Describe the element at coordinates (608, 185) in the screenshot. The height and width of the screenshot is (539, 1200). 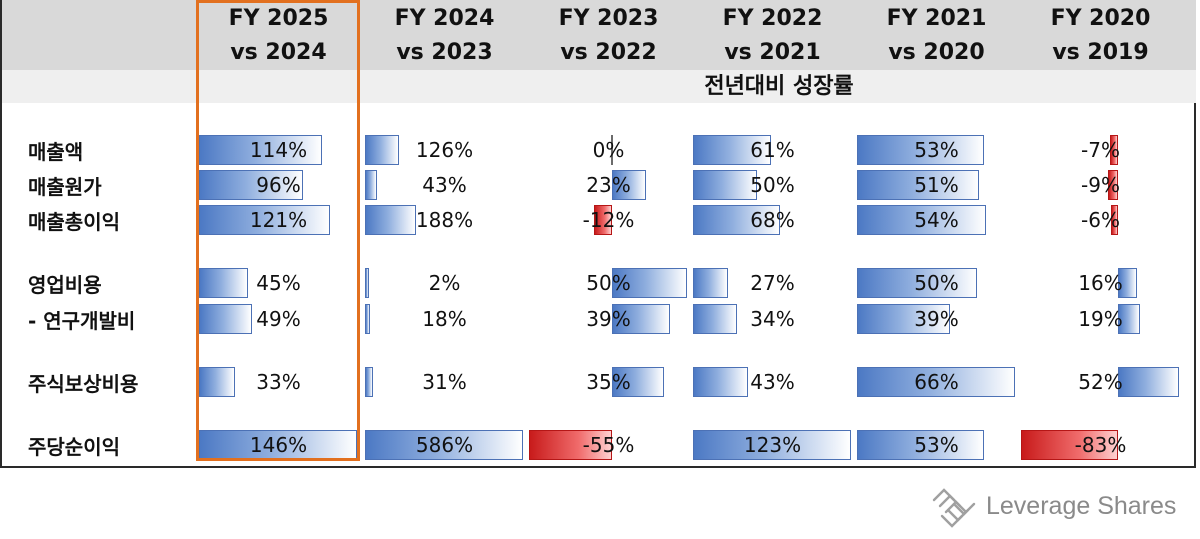
I see `data-cell: 23%` at that location.